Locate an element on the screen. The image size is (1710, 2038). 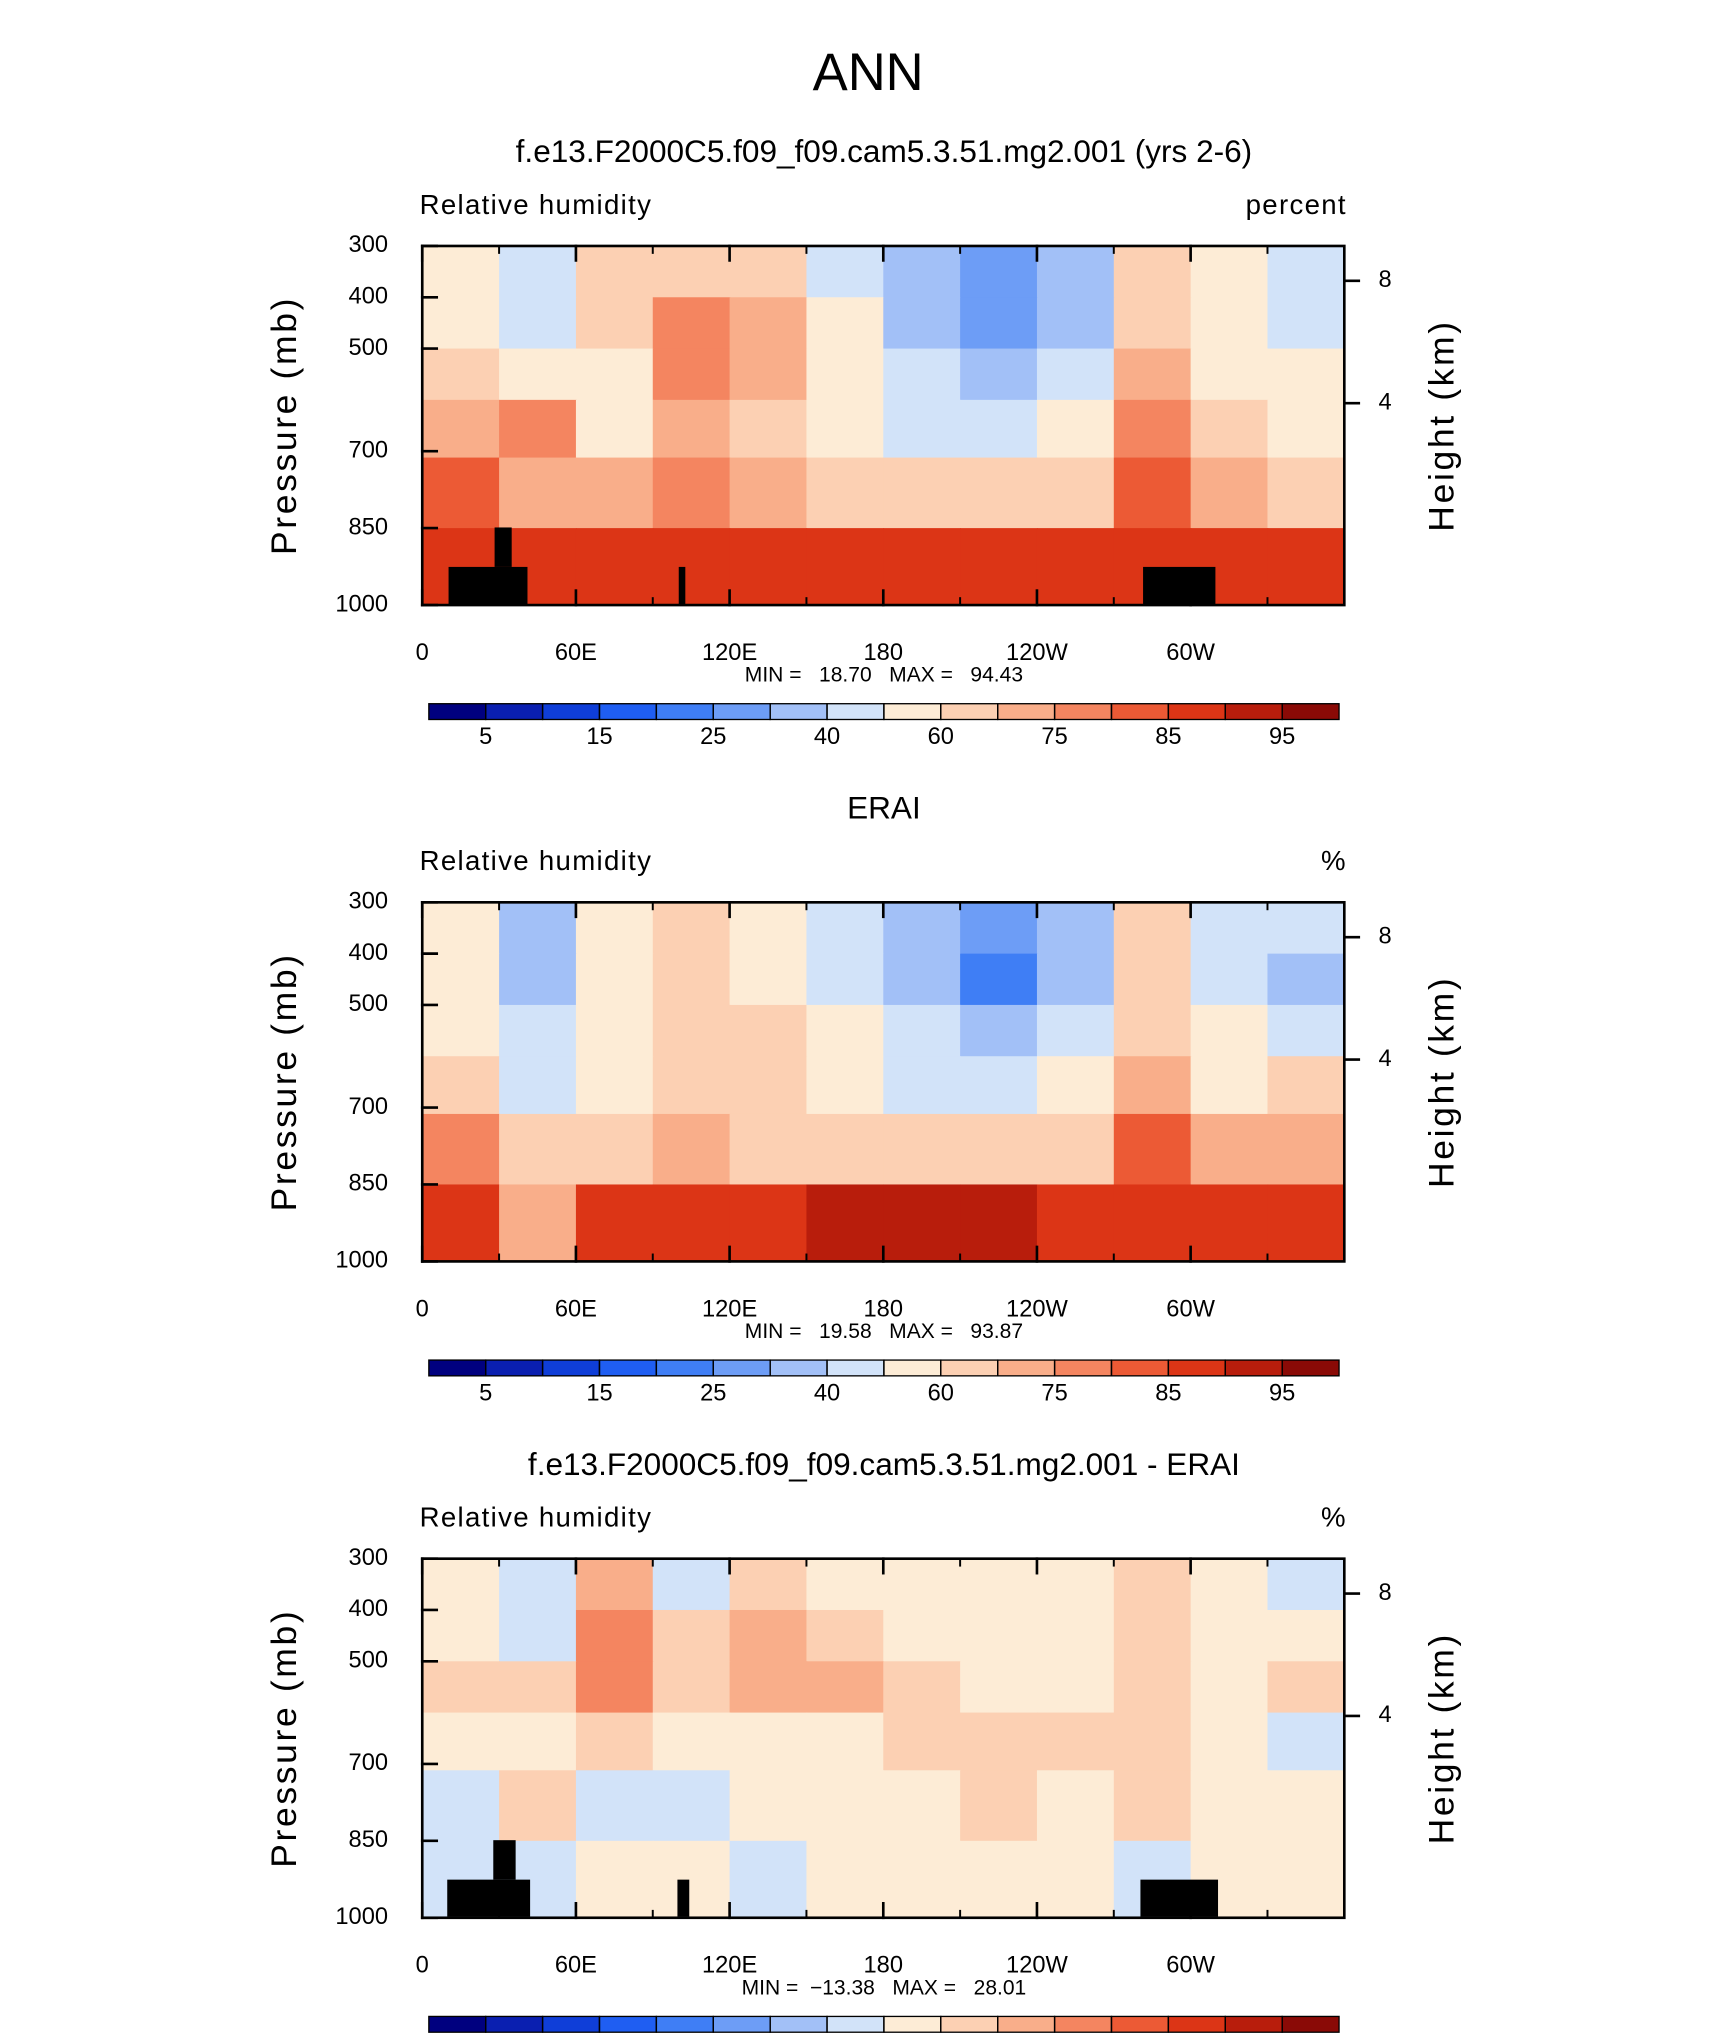
y-tick-label: 850 is located at coordinates (368, 1184).